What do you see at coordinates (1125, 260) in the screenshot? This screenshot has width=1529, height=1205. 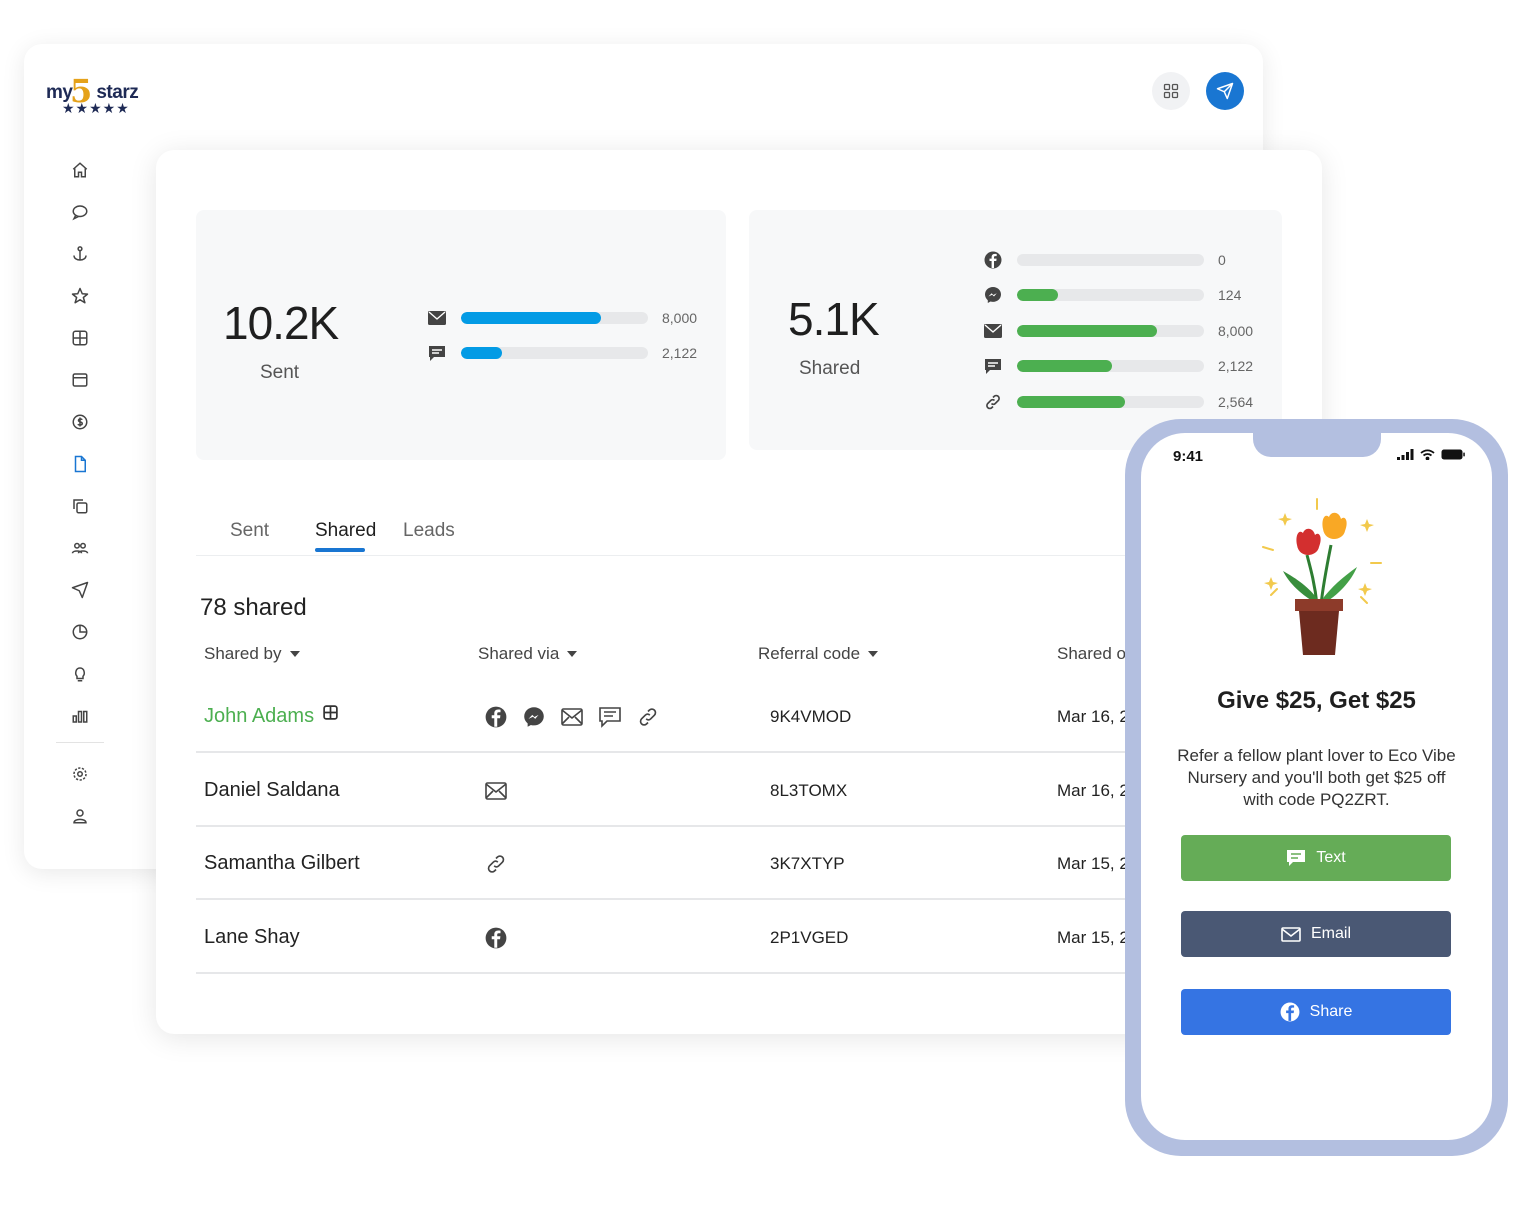 I see `shared-facebook-bar: 0` at bounding box center [1125, 260].